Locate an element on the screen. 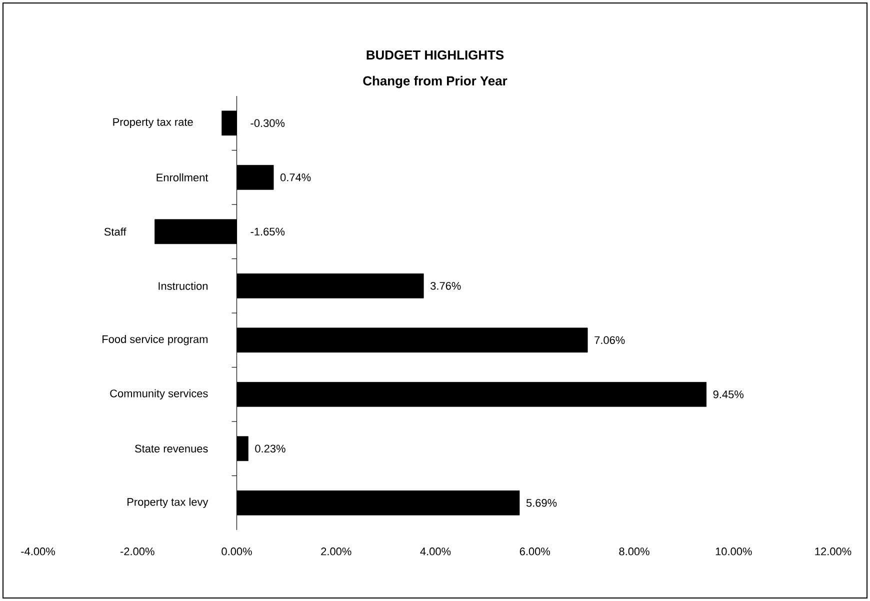 This screenshot has width=870, height=601. x-tick-label: 10.00% is located at coordinates (734, 552).